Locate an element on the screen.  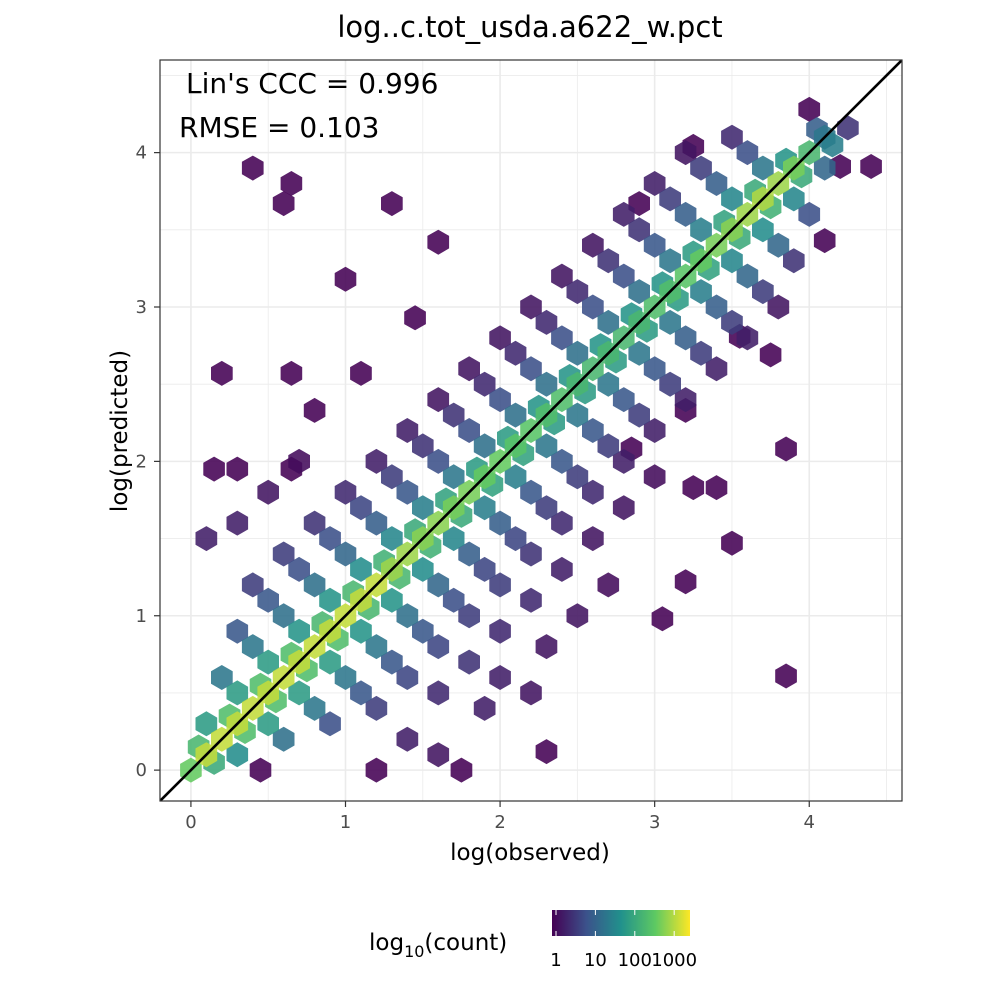
x-tick-label: 3 is located at coordinates (654, 822).